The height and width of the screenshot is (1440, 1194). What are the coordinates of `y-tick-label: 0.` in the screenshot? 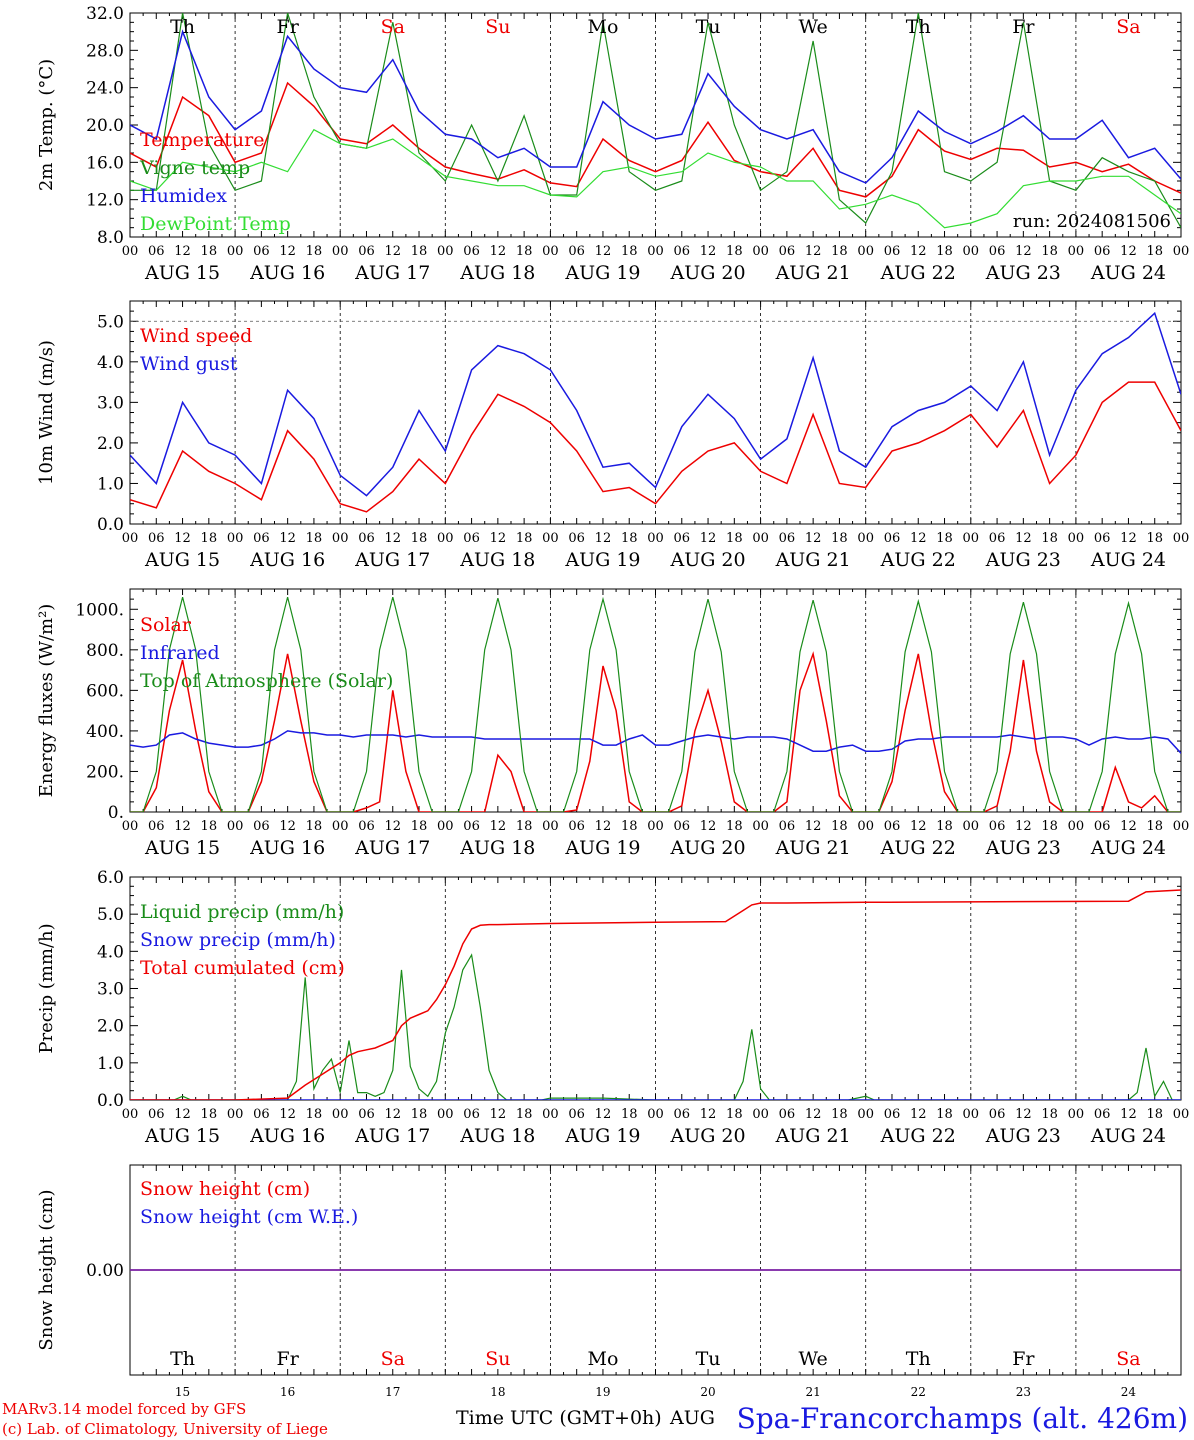 It's located at (116, 813).